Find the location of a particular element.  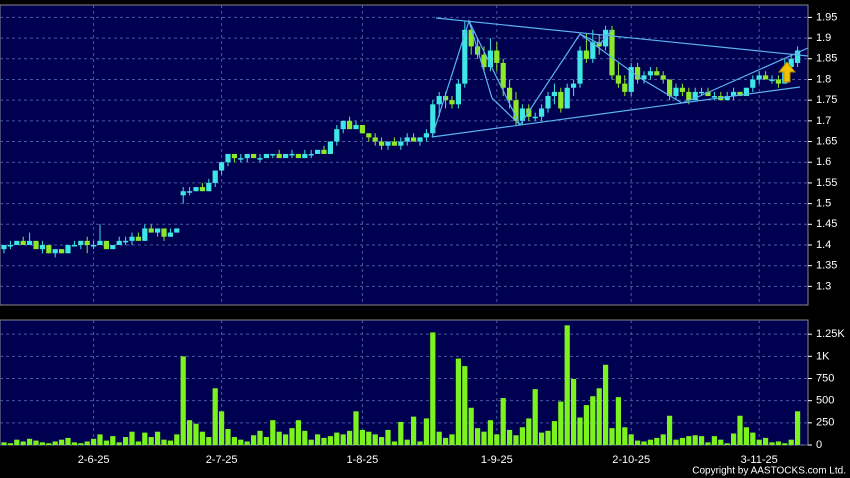

v-tick-label: 250 is located at coordinates (825, 423).